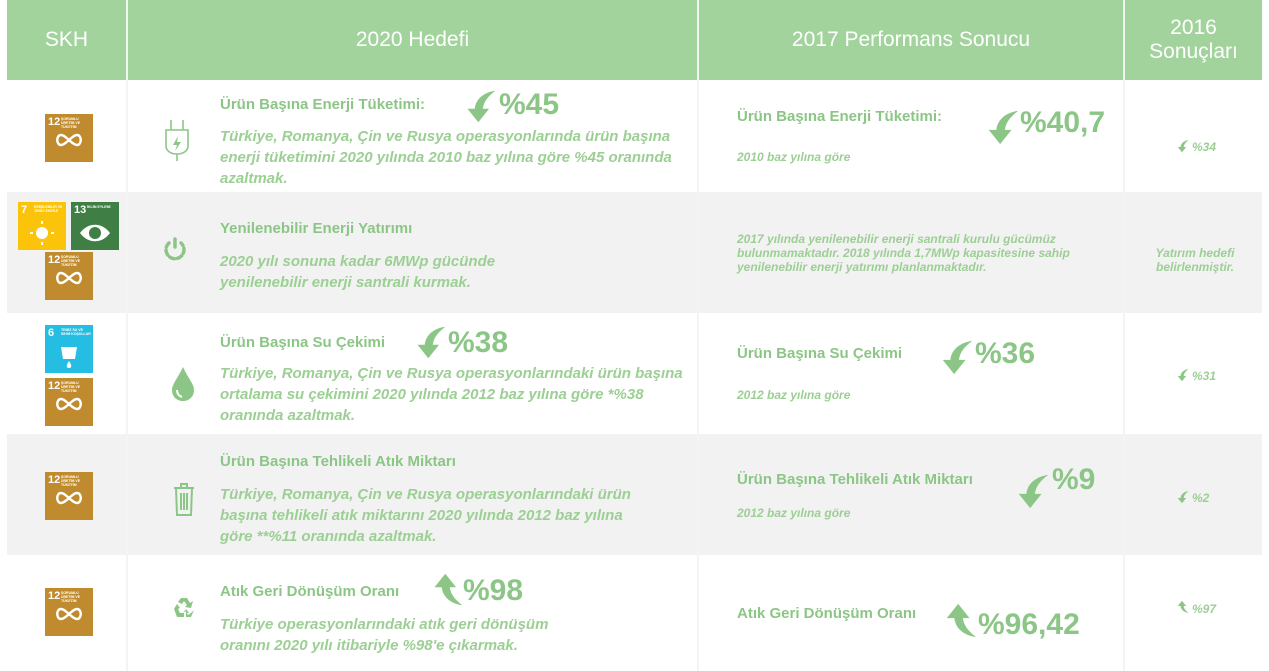 This screenshot has width=1269, height=671. Describe the element at coordinates (66, 40) in the screenshot. I see `header-cell: SKH` at that location.